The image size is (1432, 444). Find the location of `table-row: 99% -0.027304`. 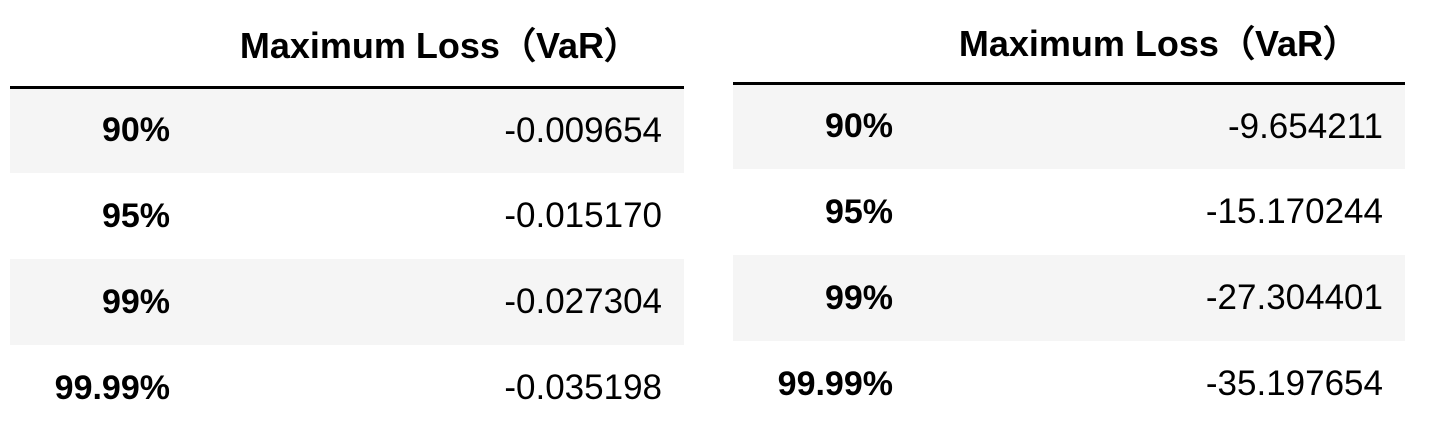

table-row: 99% -0.027304 is located at coordinates (347, 302).